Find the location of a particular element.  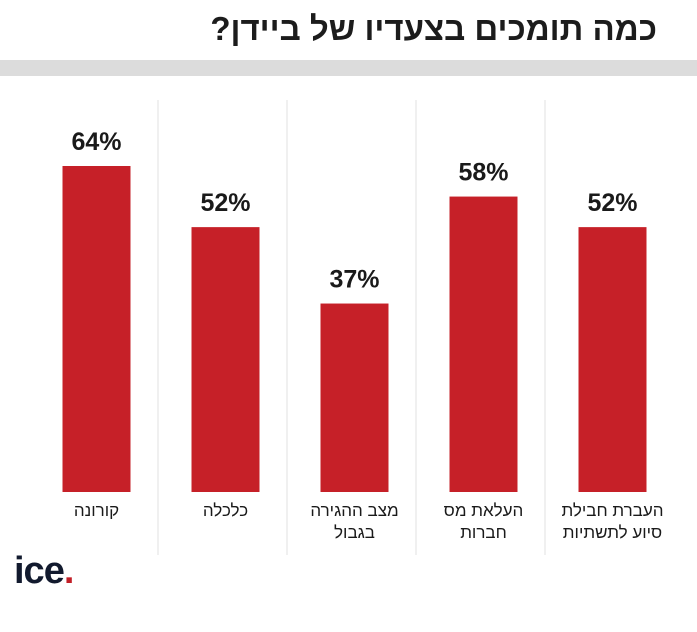

value-label: 64% is located at coordinates (96, 142).